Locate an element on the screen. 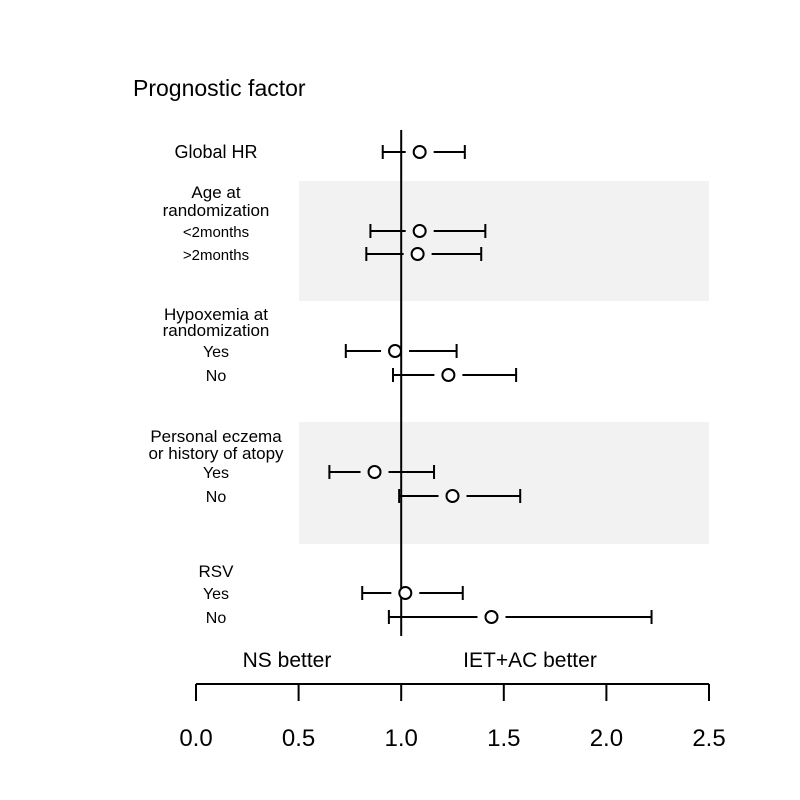 The image size is (800, 800). x-tick-label: 2.5 is located at coordinates (708, 738).